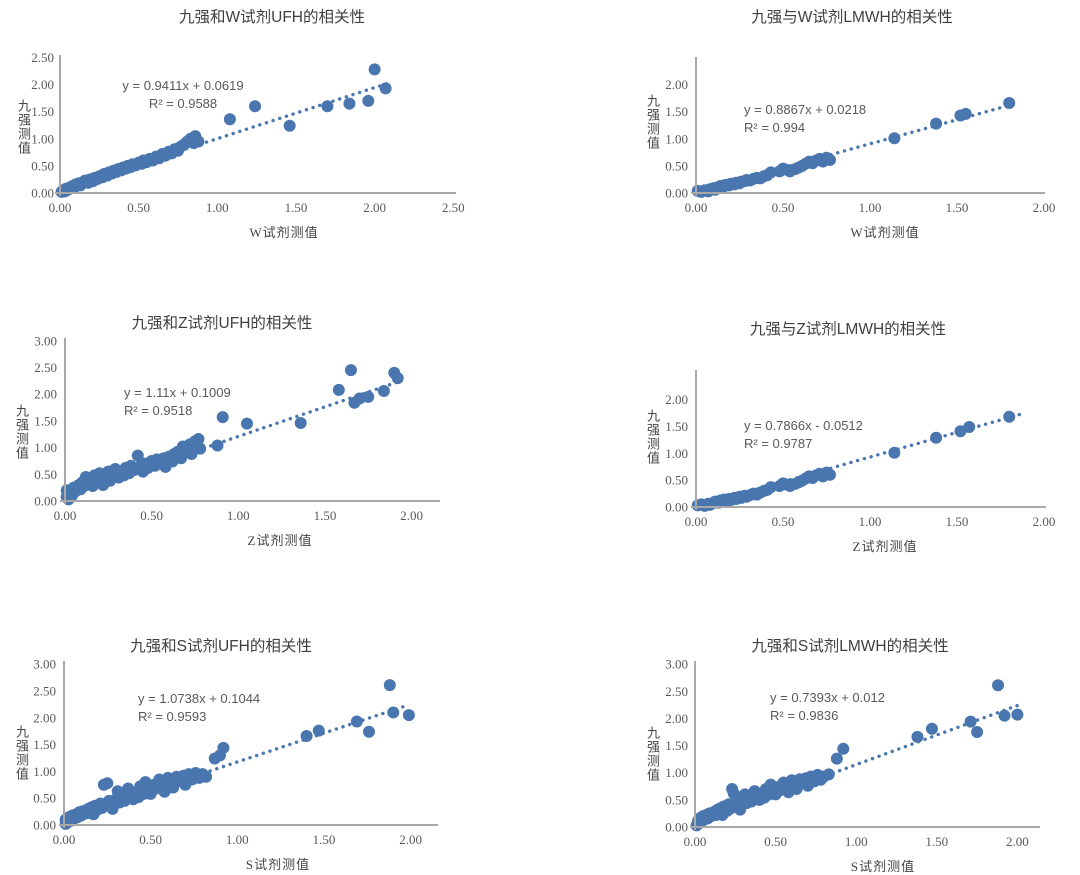 The width and height of the screenshot is (1080, 875). What do you see at coordinates (827, 697) in the screenshot?
I see `equation-text: y = 0.7393x + 0.012` at bounding box center [827, 697].